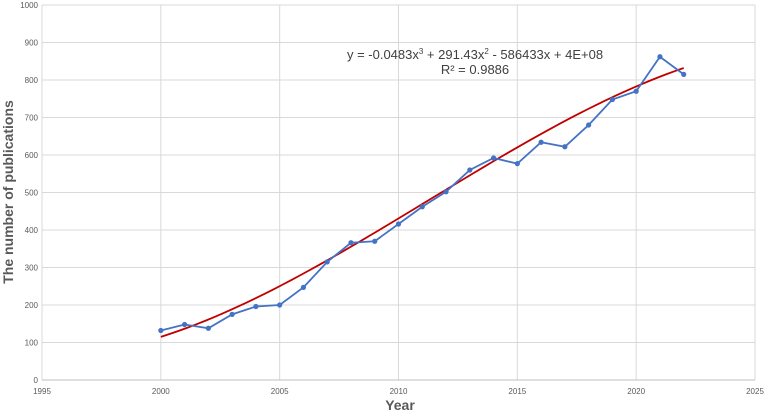 The height and width of the screenshot is (413, 767). What do you see at coordinates (29, 5) in the screenshot?
I see `y-tick-label: 1000` at bounding box center [29, 5].